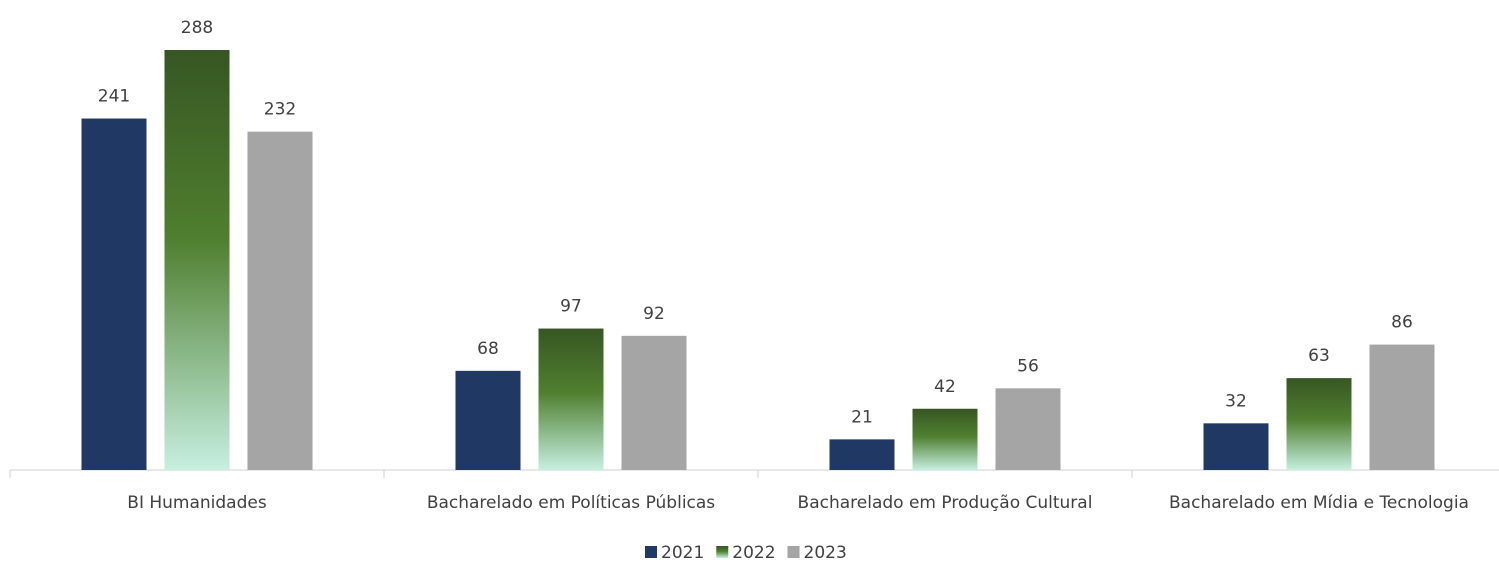  What do you see at coordinates (488, 349) in the screenshot?
I see `value-label: 68` at bounding box center [488, 349].